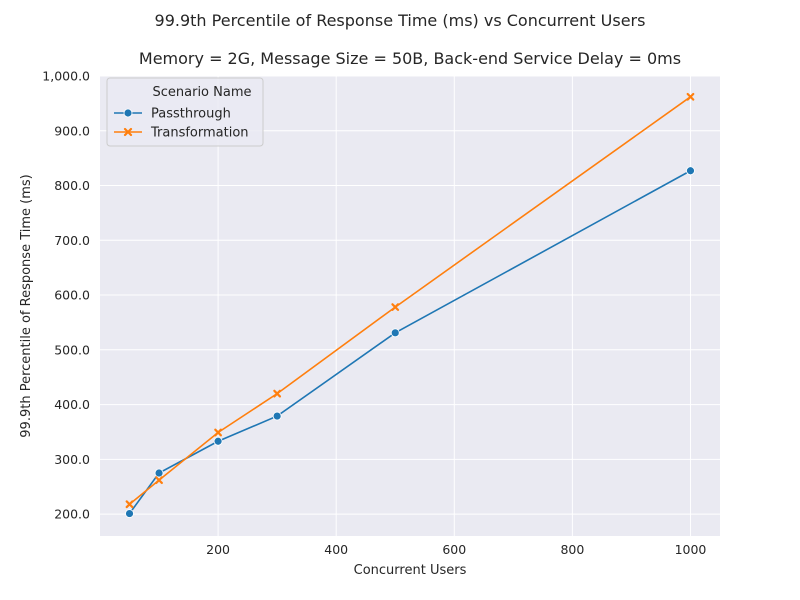 This screenshot has width=800, height=600. What do you see at coordinates (202, 92) in the screenshot?
I see `legend-title: Scenario Name` at bounding box center [202, 92].